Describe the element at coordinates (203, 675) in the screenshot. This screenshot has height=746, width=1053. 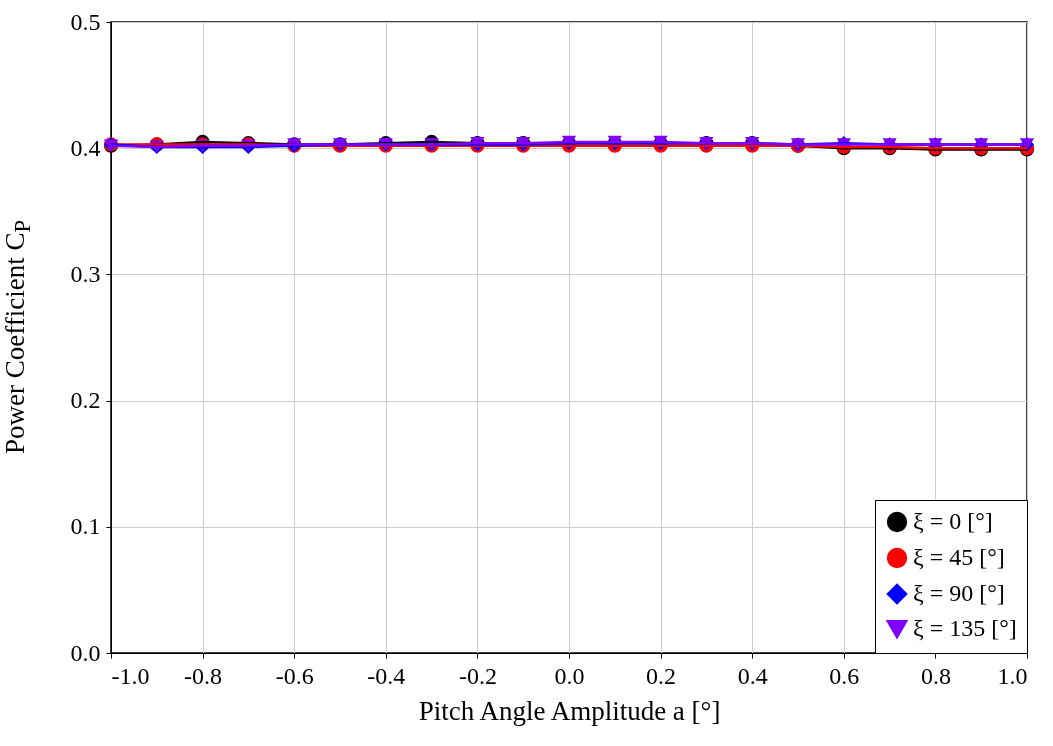
I see `x-tick-label: -0.8` at that location.